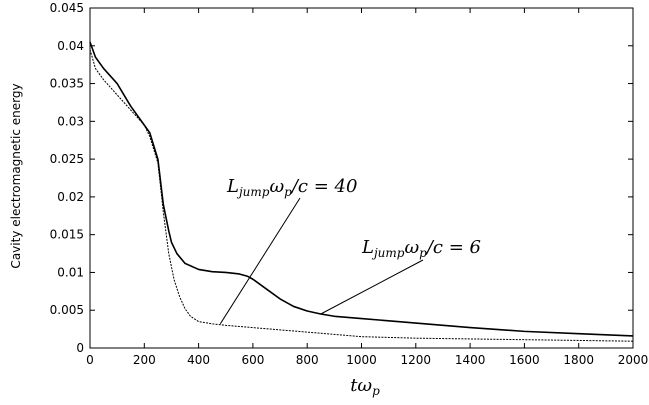  I want to click on y-tick-label: 0.005, so click(67, 310).